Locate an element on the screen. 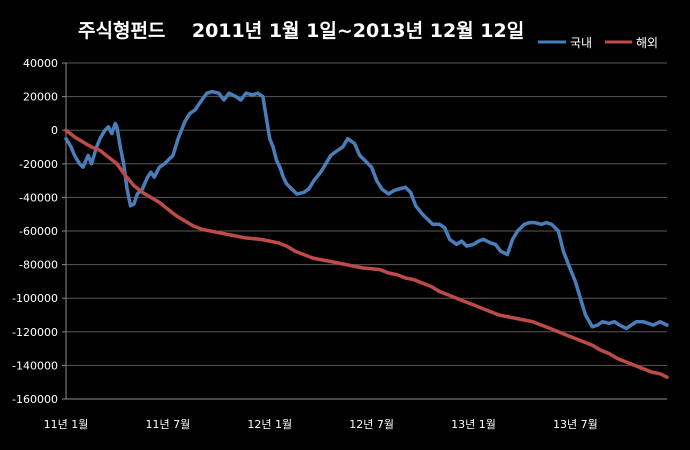 This screenshot has height=450, width=690. y-tick-label: 0 is located at coordinates (54, 130).